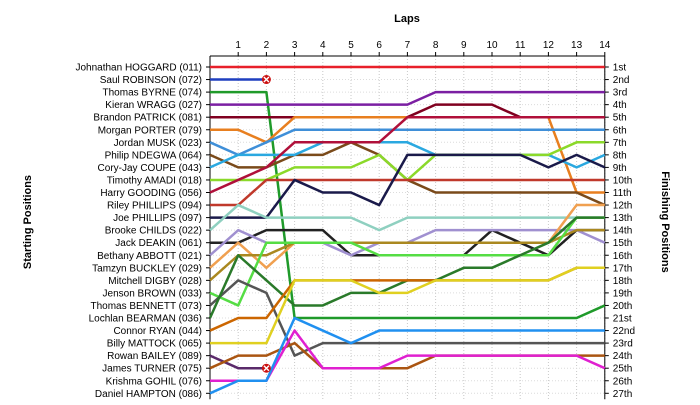 This screenshot has height=405, width=700. I want to click on finishing-position-label: 25th, so click(622, 369).